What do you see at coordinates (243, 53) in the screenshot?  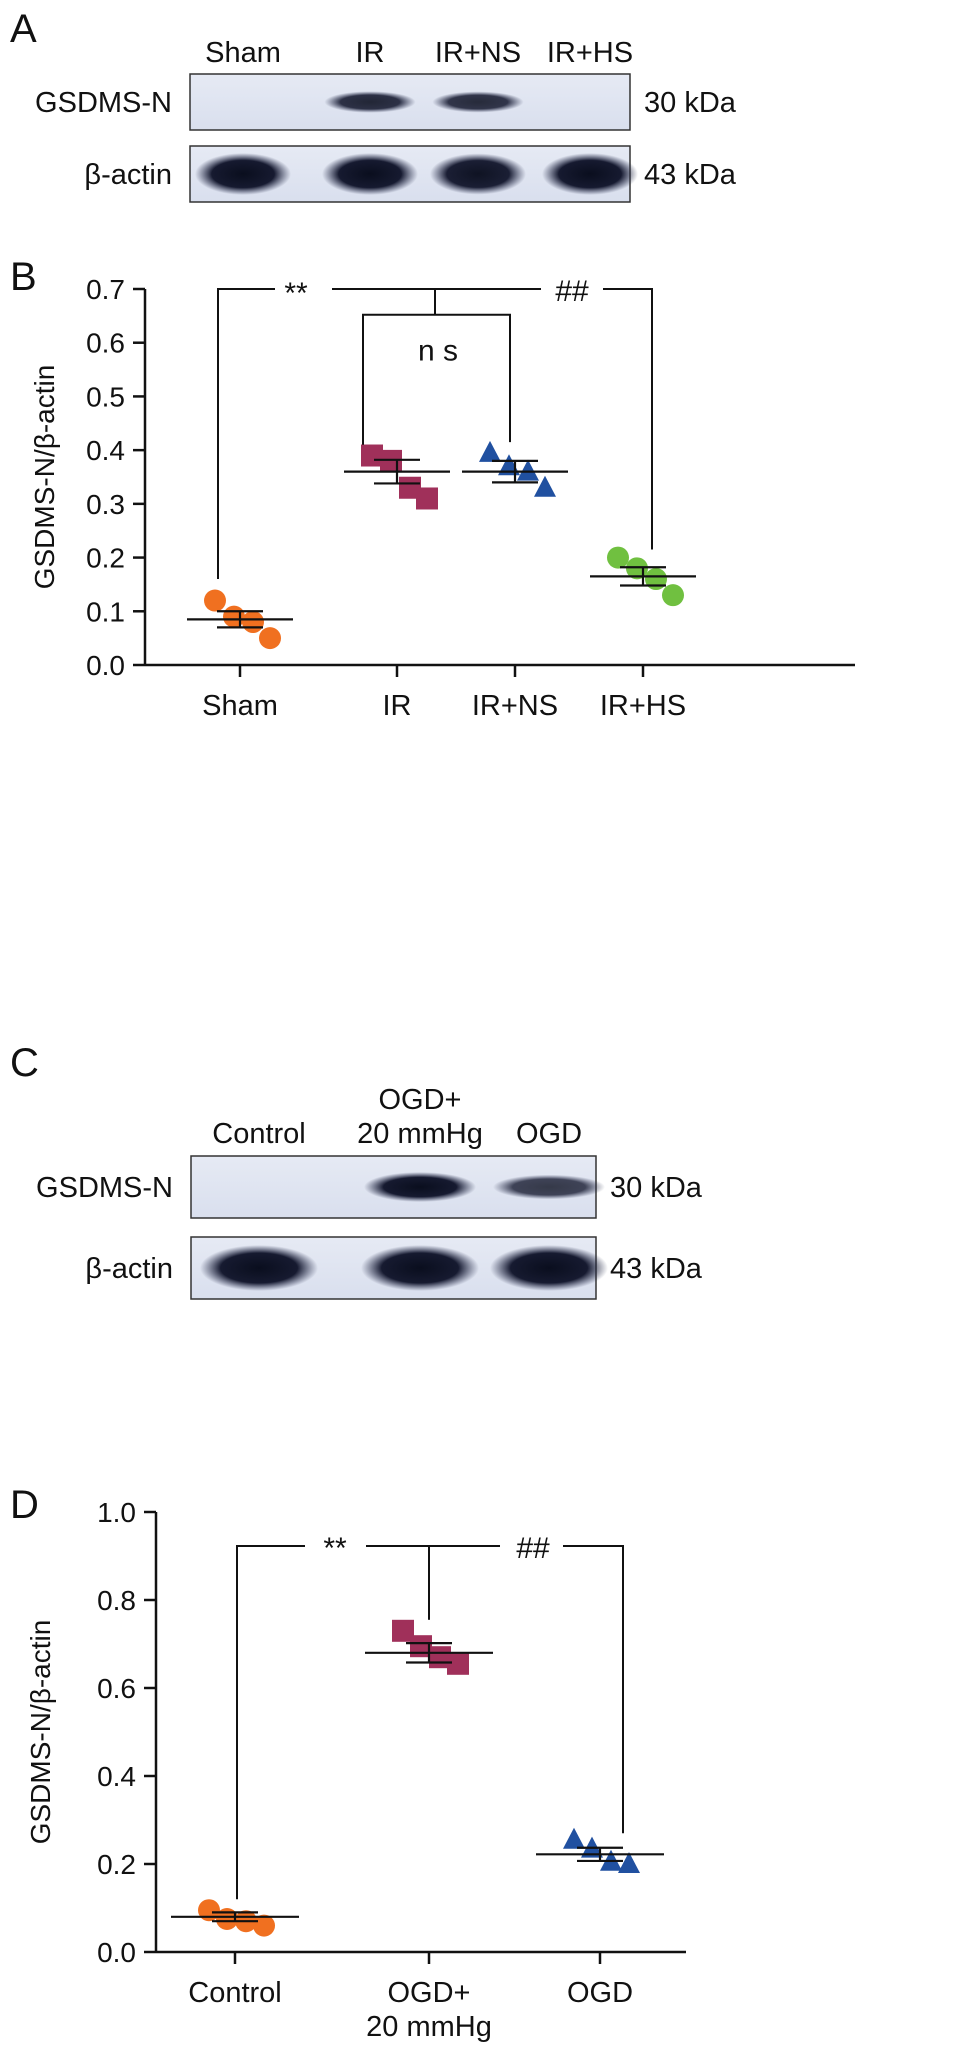 I see `lane-label-0: Sham` at bounding box center [243, 53].